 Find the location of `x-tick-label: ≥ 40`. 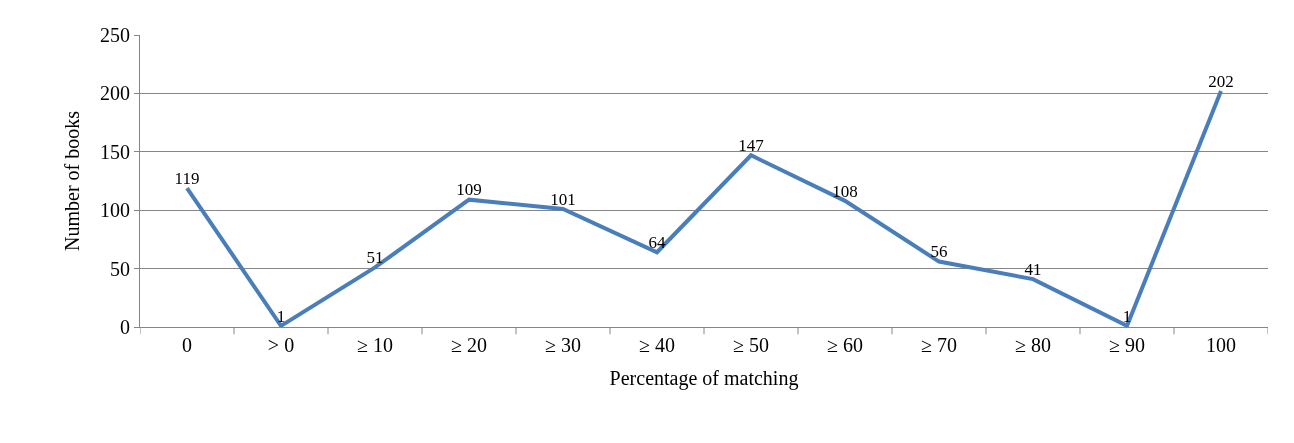

x-tick-label: ≥ 40 is located at coordinates (657, 345).